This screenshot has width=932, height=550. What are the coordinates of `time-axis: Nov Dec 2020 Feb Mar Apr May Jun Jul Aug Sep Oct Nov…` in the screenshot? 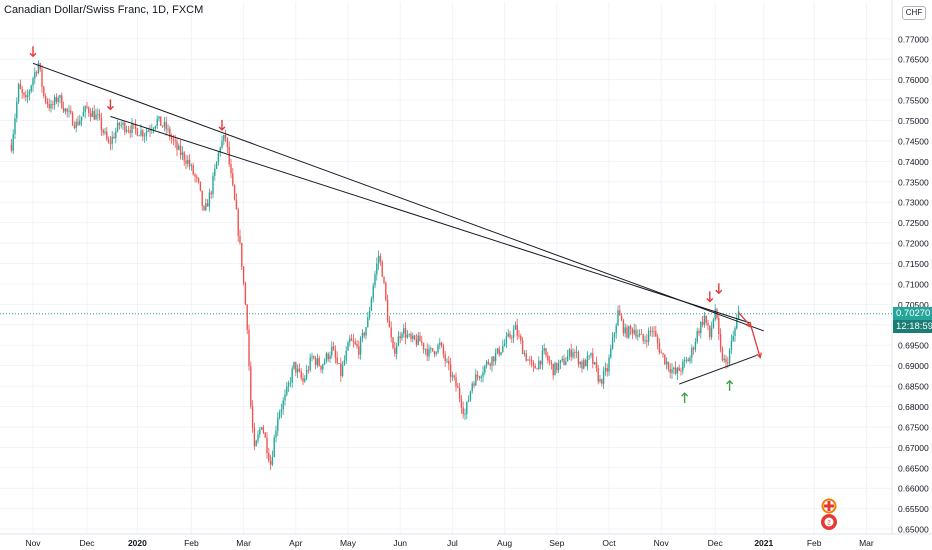 It's located at (449, 543).